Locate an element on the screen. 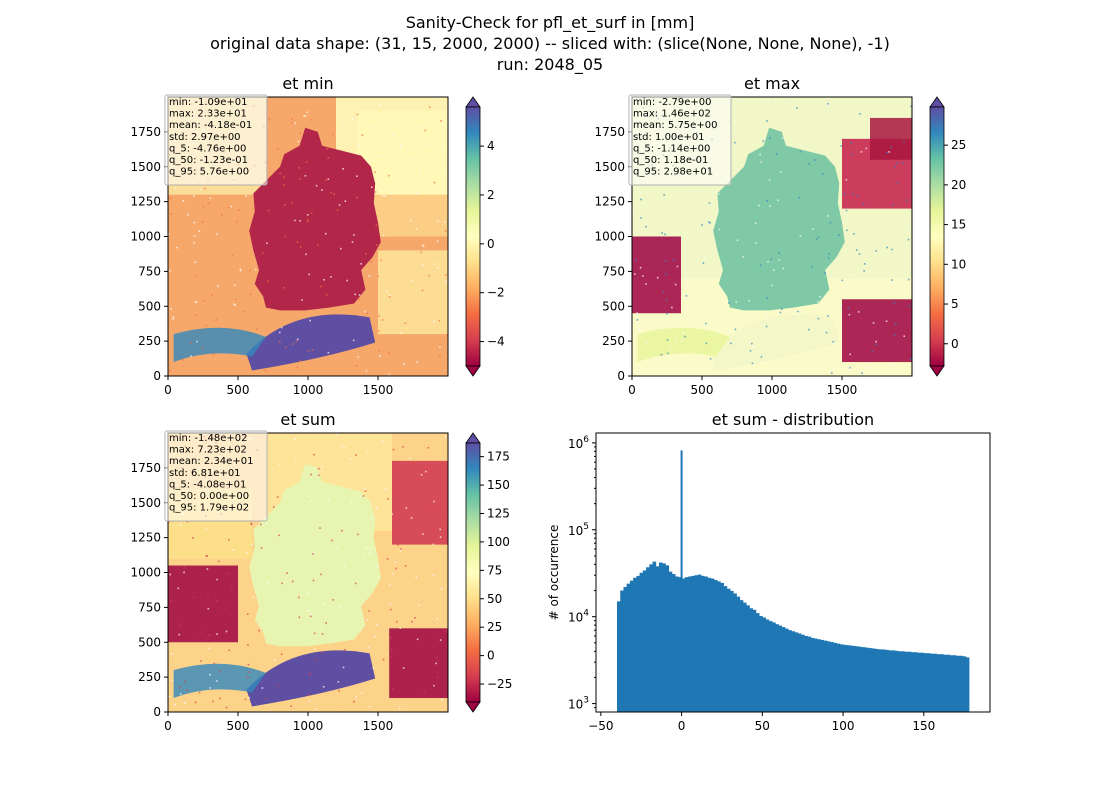  colorbar-tick-label: 4 is located at coordinates (491, 146).